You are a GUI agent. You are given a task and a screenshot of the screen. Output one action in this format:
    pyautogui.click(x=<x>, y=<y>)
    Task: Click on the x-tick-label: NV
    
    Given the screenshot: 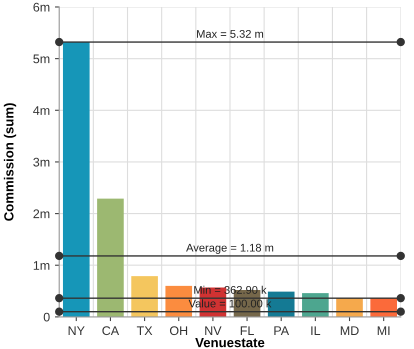 What is the action you would take?
    pyautogui.click(x=213, y=330)
    